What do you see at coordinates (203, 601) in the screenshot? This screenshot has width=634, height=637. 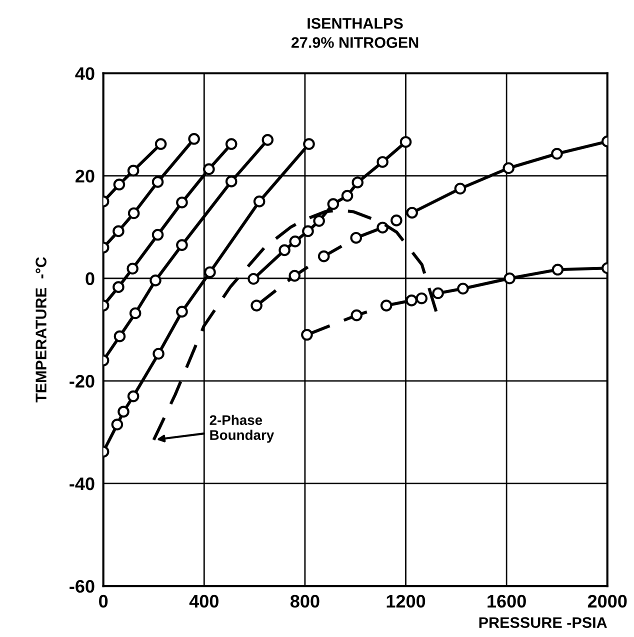 I see `x-tick-label: 400` at bounding box center [203, 601].